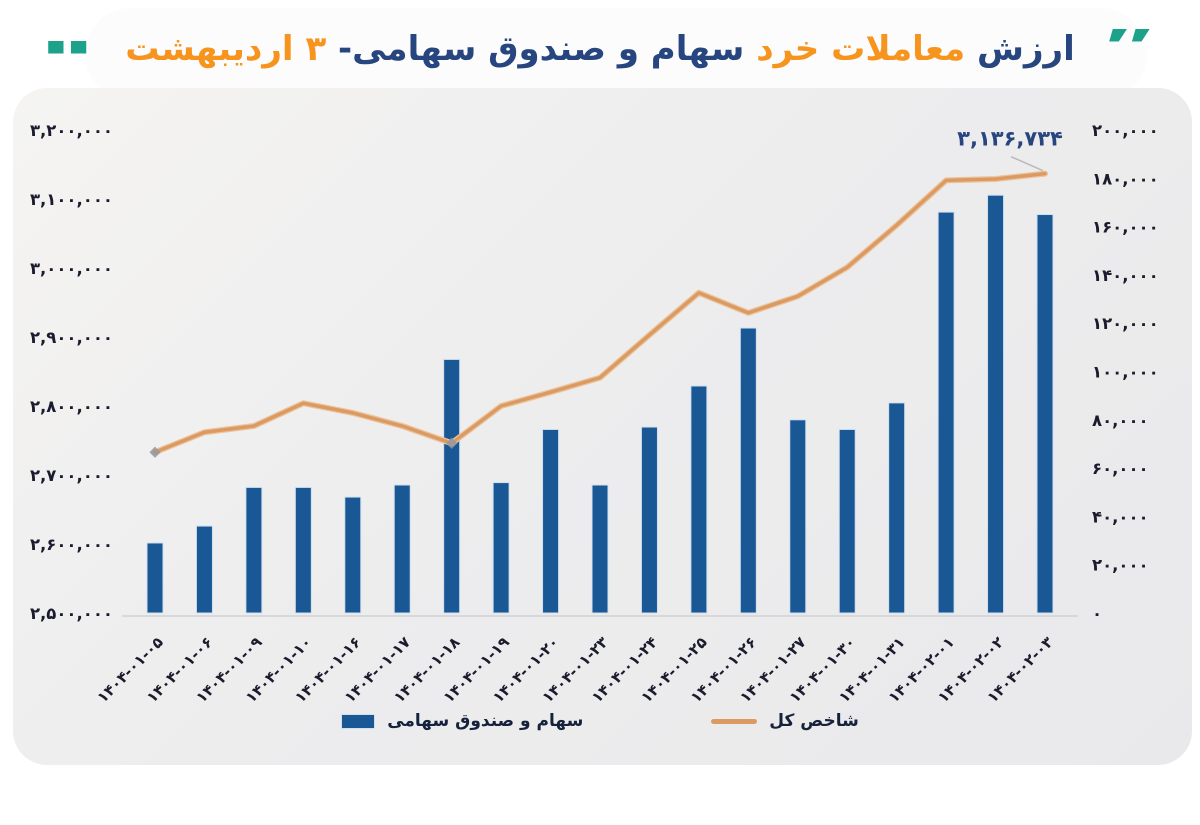 Image resolution: width=1200 pixels, height=825 pixels. I want to click on legend-item-stocks-bar: سهام و صندوق سهامی, so click(462, 721).